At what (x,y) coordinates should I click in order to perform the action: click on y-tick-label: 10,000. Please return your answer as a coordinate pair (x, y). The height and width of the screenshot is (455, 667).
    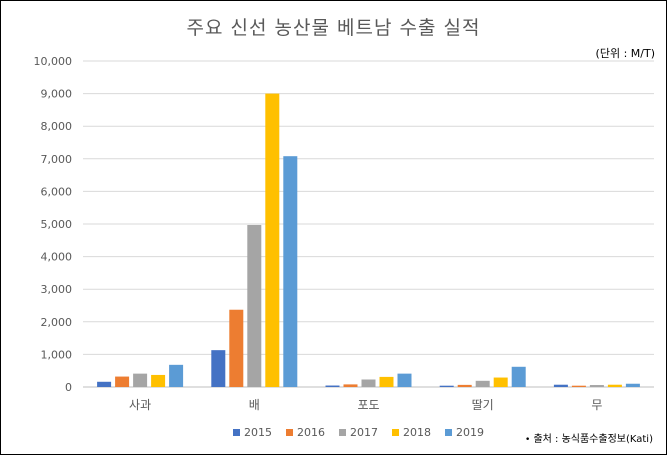
    Looking at the image, I should click on (53, 61).